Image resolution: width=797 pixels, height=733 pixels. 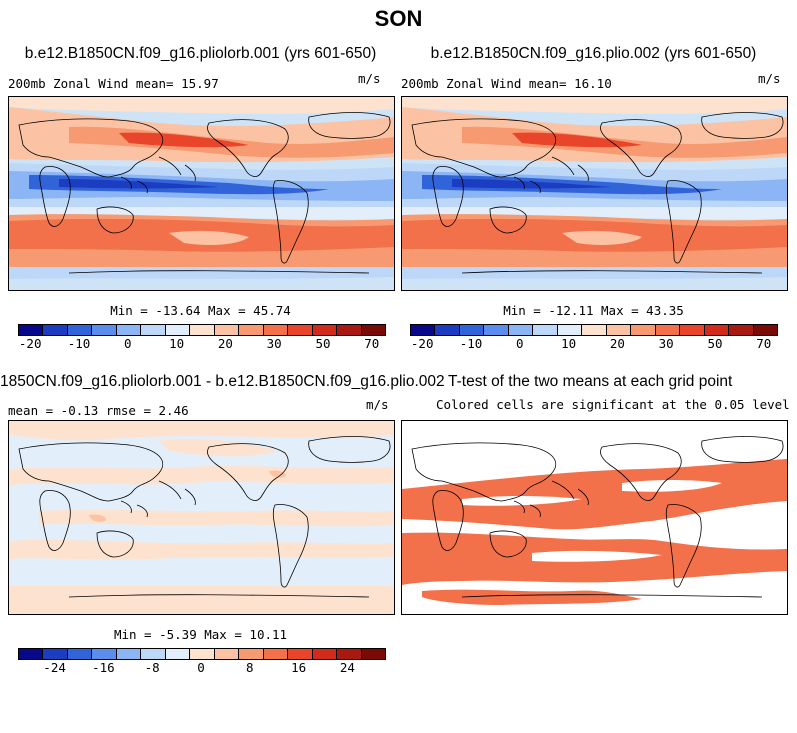 What do you see at coordinates (250, 667) in the screenshot?
I see `colorbar-tick-label: 8` at bounding box center [250, 667].